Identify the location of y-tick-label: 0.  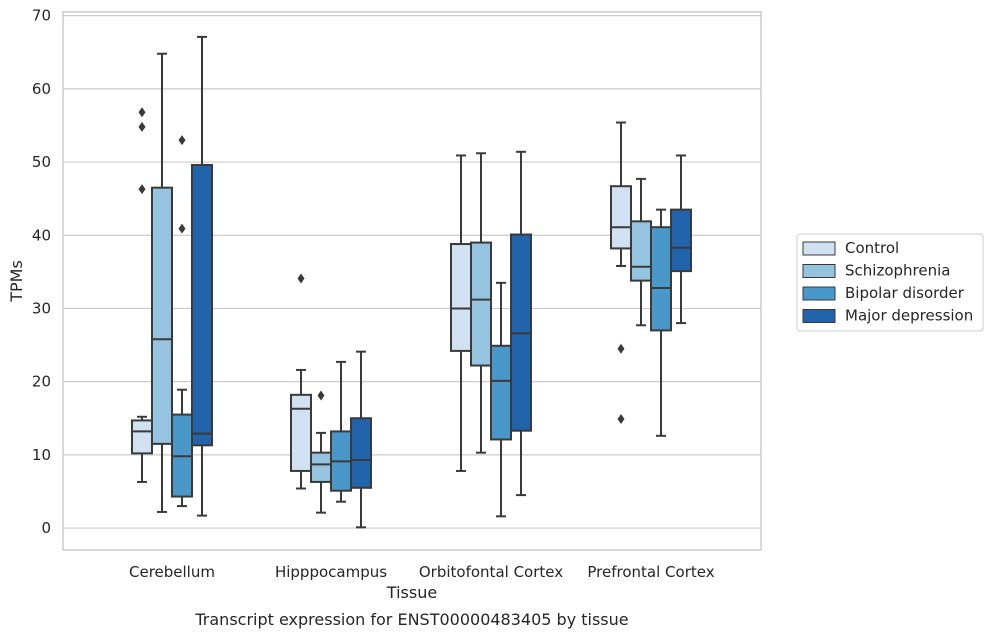
(46, 528).